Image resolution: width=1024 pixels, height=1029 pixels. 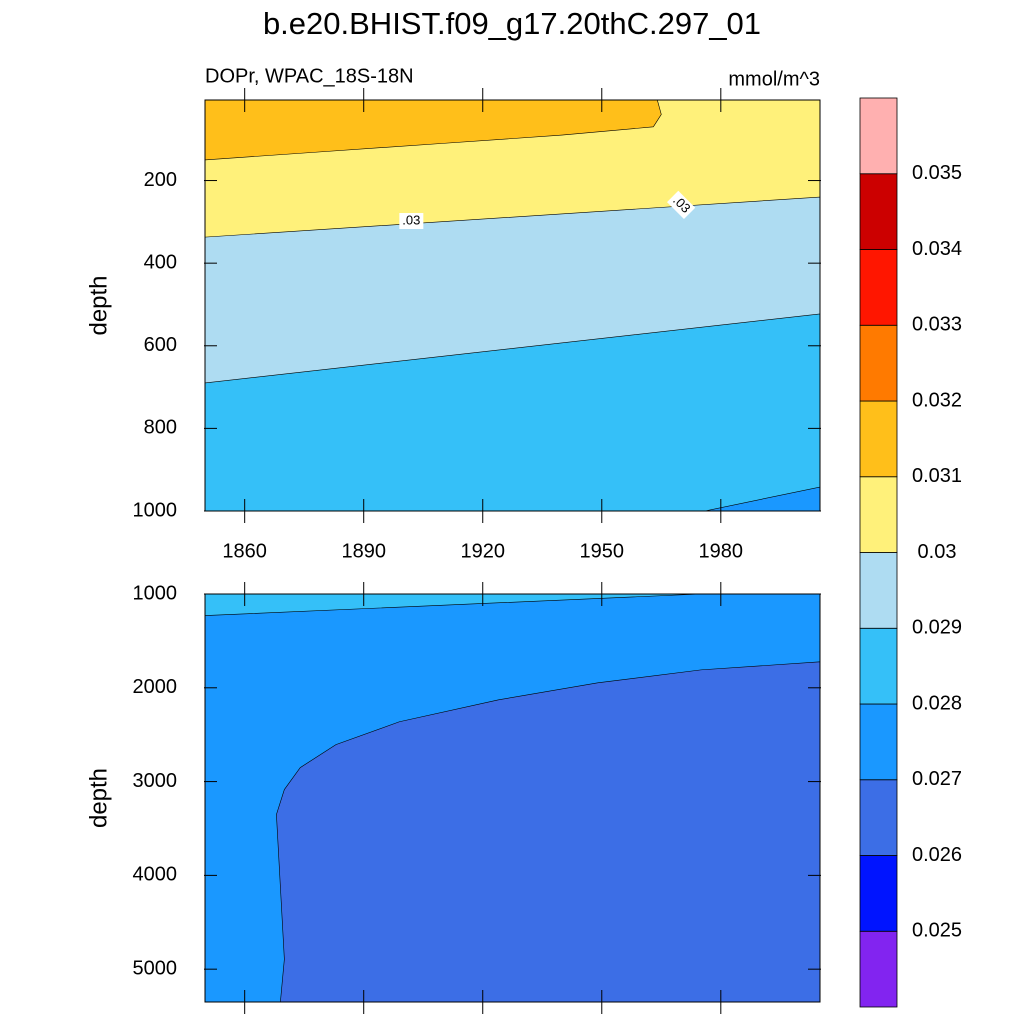 What do you see at coordinates (937, 855) in the screenshot?
I see `colorbar-label: 0.026` at bounding box center [937, 855].